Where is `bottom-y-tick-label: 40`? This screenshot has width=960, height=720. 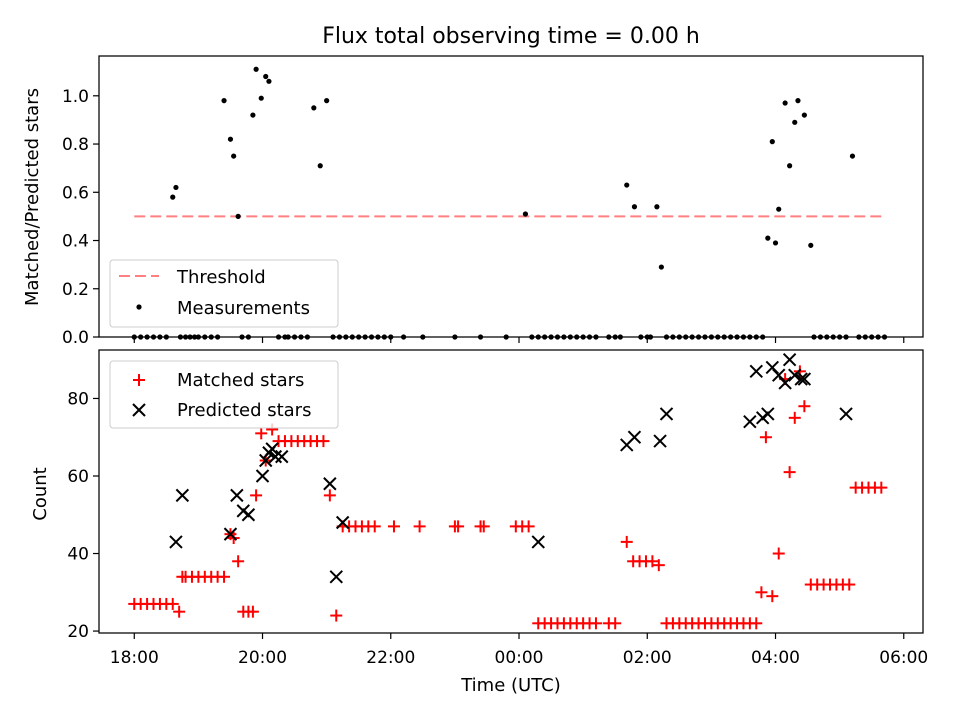 bottom-y-tick-label: 40 is located at coordinates (78, 555).